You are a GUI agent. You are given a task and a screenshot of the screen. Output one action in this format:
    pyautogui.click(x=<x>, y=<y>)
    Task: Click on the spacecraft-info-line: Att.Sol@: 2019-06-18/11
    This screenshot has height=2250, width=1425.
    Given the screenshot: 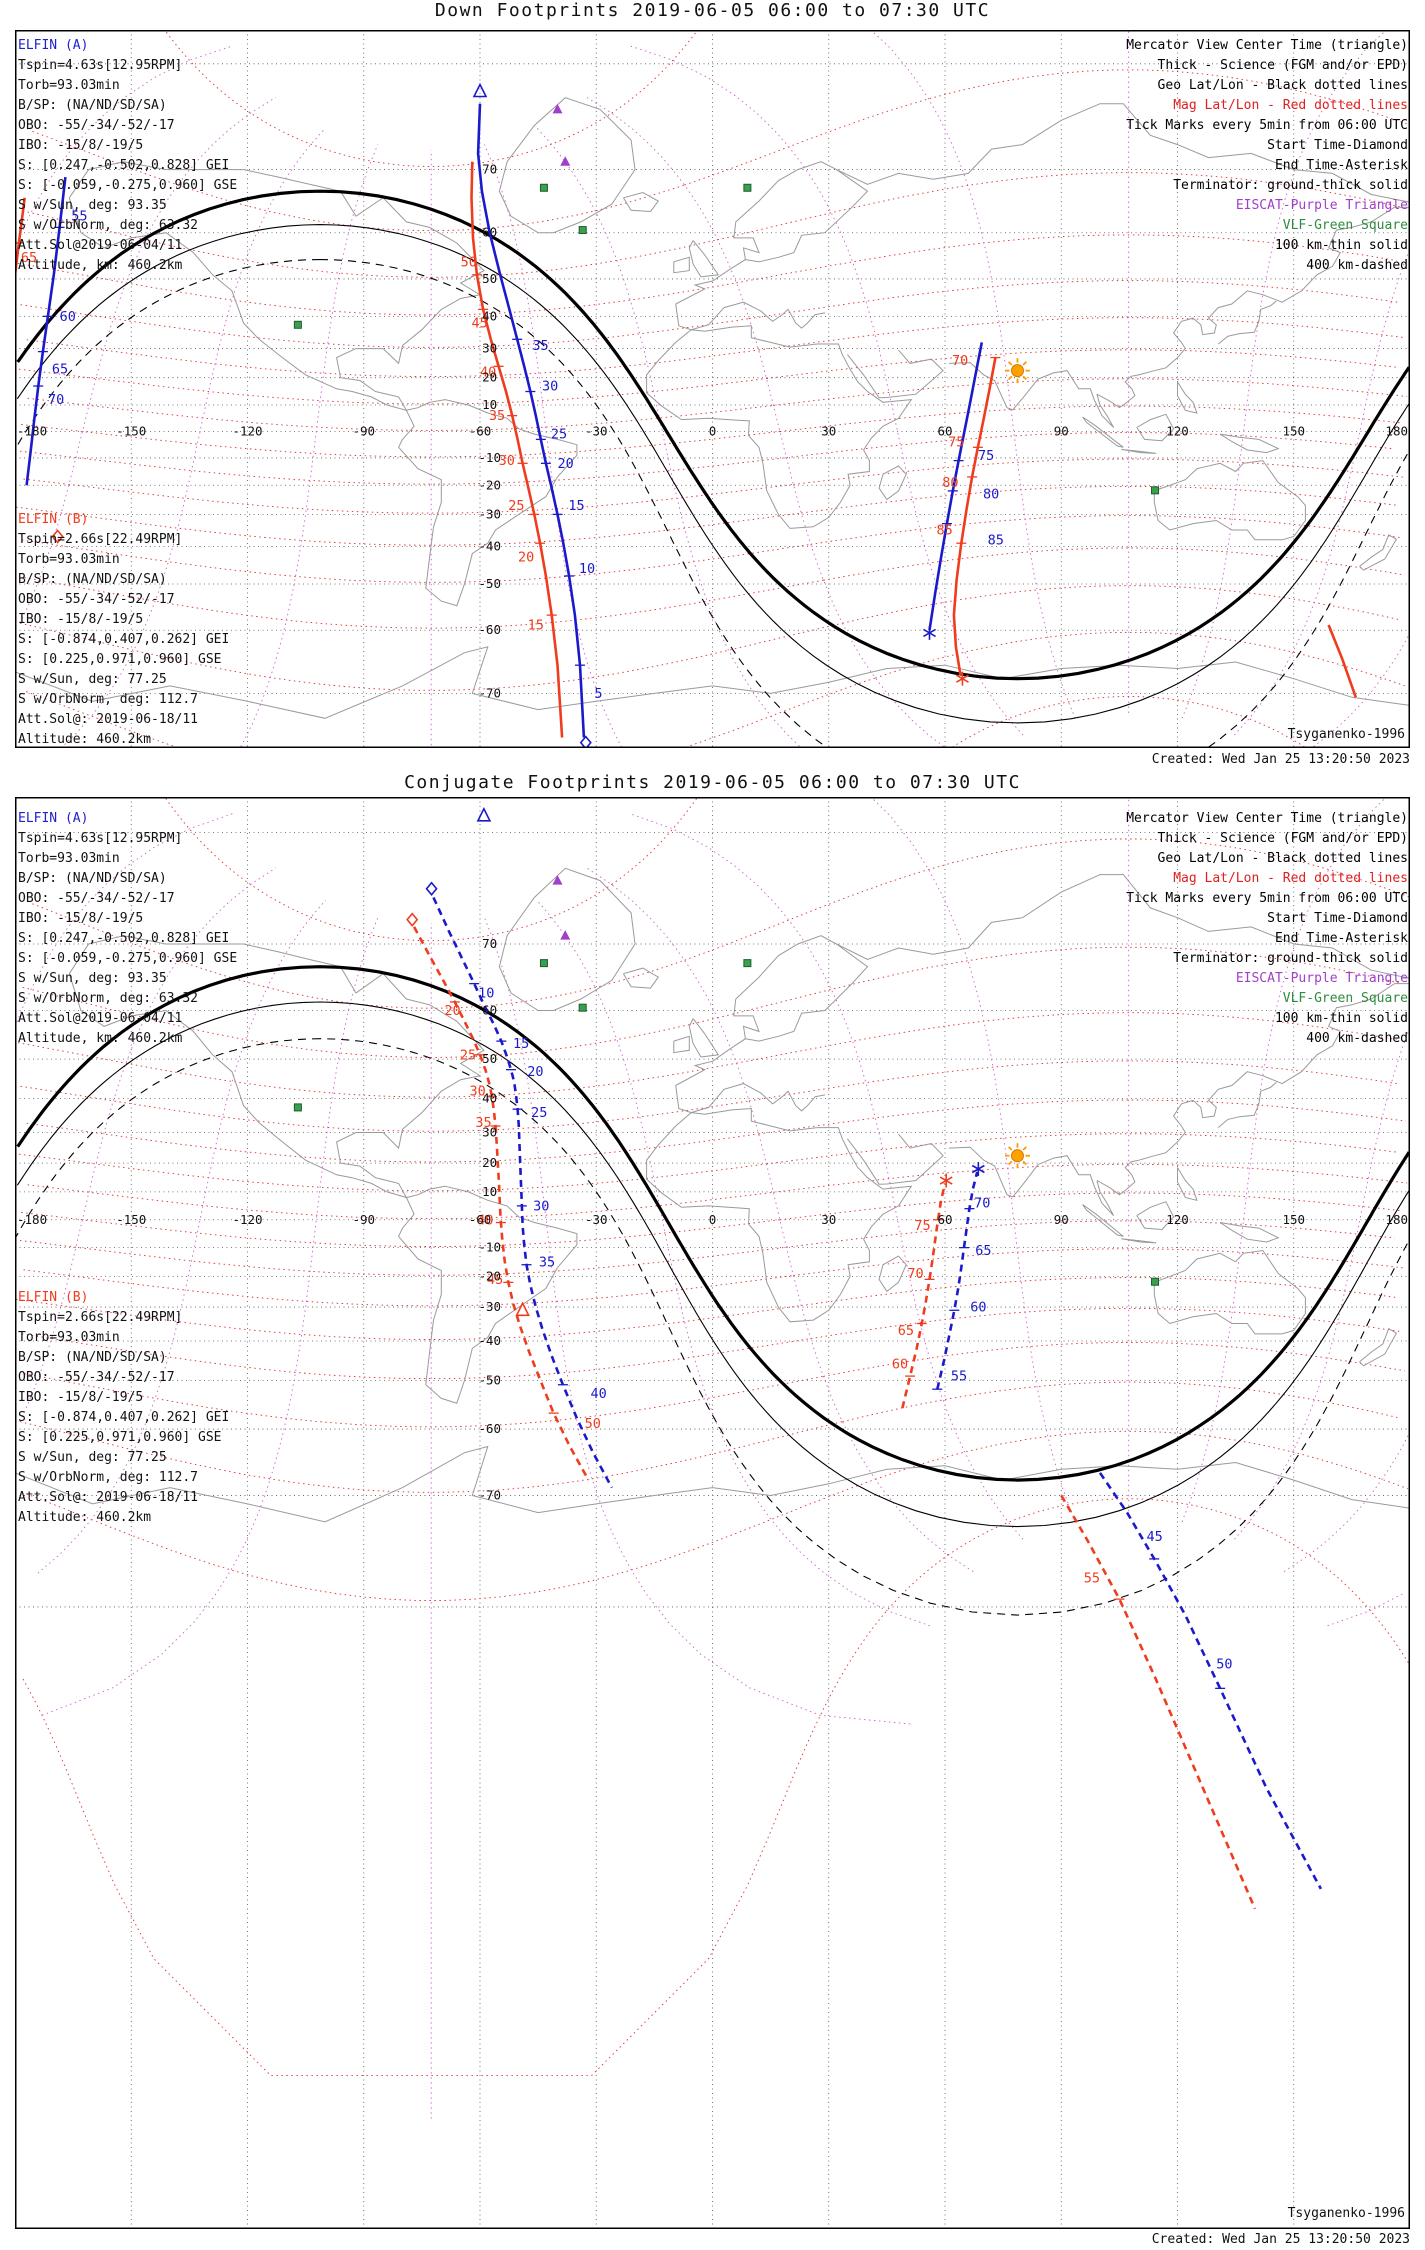 What is the action you would take?
    pyautogui.click(x=108, y=719)
    